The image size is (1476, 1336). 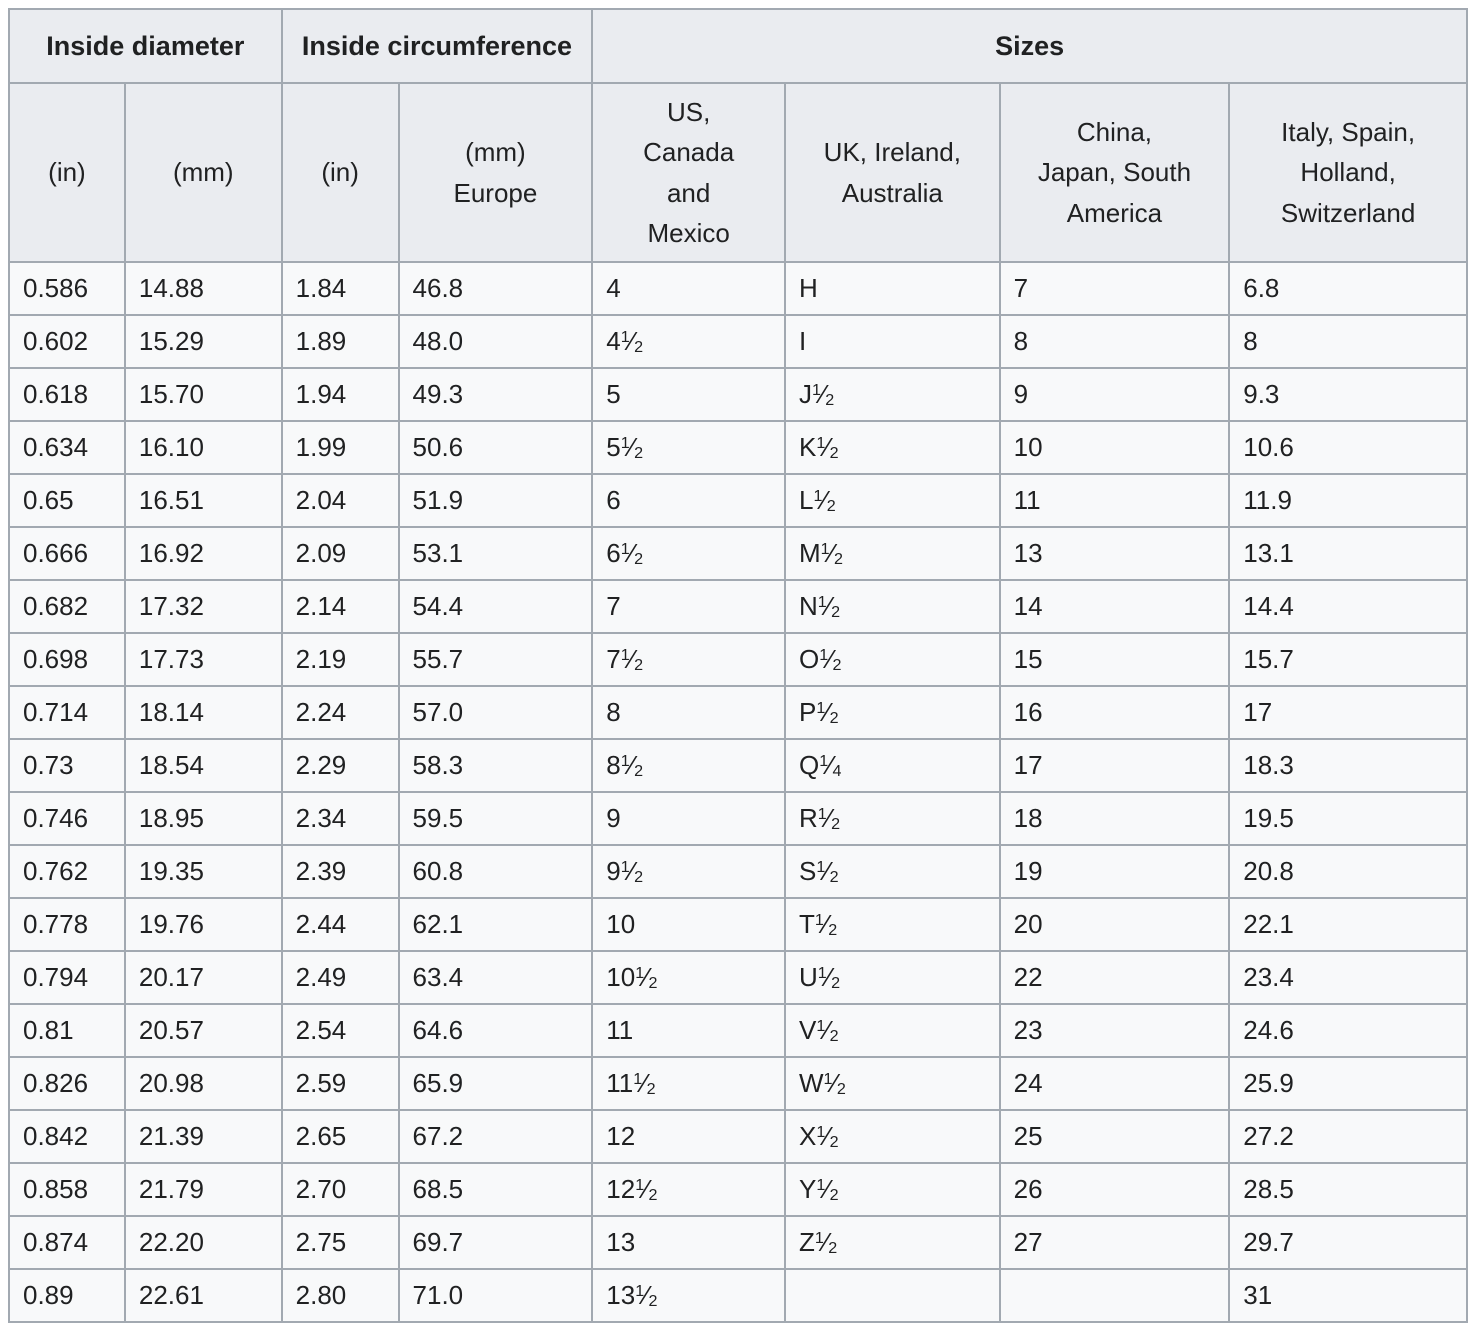 I want to click on table-cell: 15.29, so click(x=203, y=342).